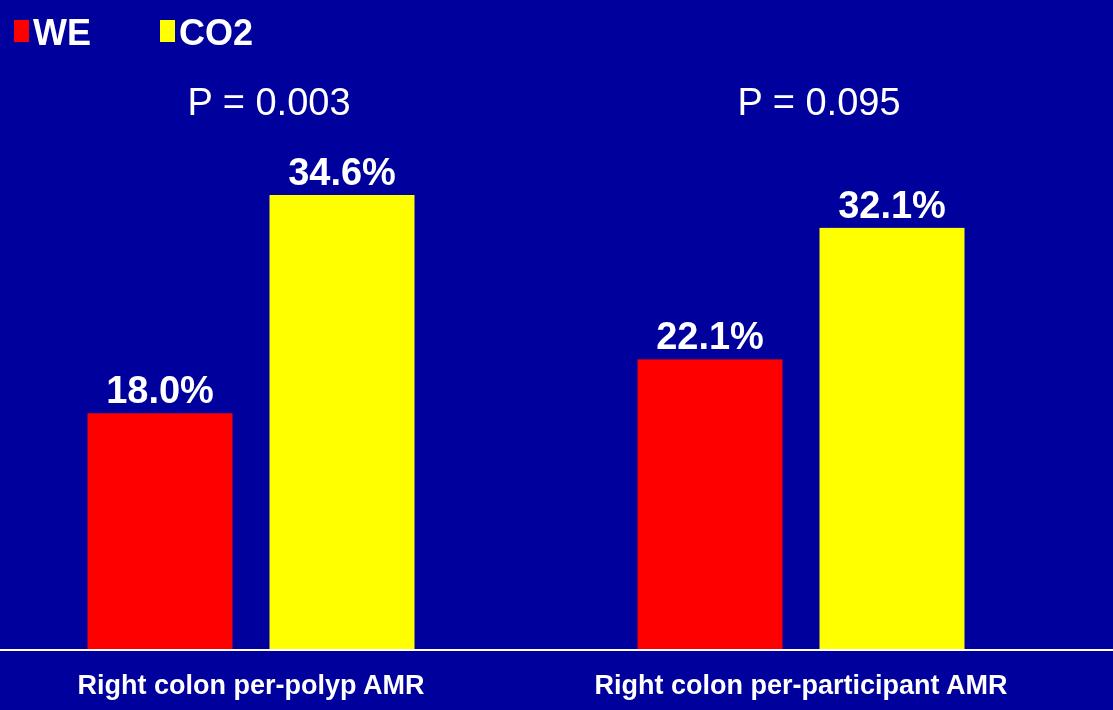 The image size is (1113, 710). What do you see at coordinates (251, 685) in the screenshot?
I see `x-tick-label: Right colon per-polyp AMR` at bounding box center [251, 685].